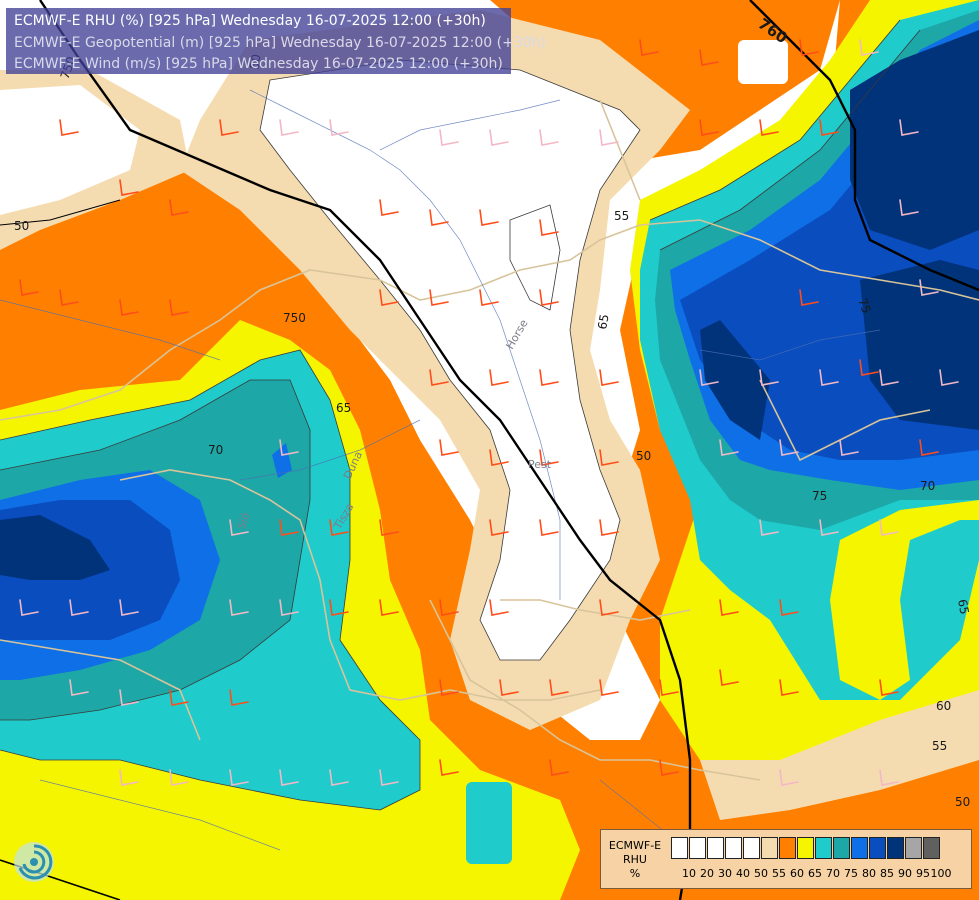 The height and width of the screenshot is (900, 979). What do you see at coordinates (941, 873) in the screenshot?
I see `legend-tick-label: 100` at bounding box center [941, 873].